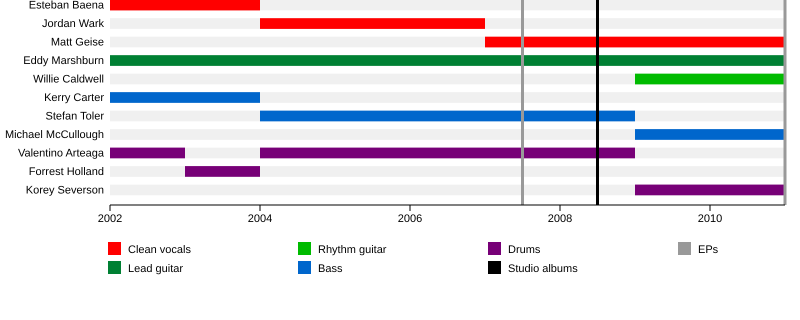  Describe the element at coordinates (710, 218) in the screenshot. I see `x-tick-label: 2010` at that location.